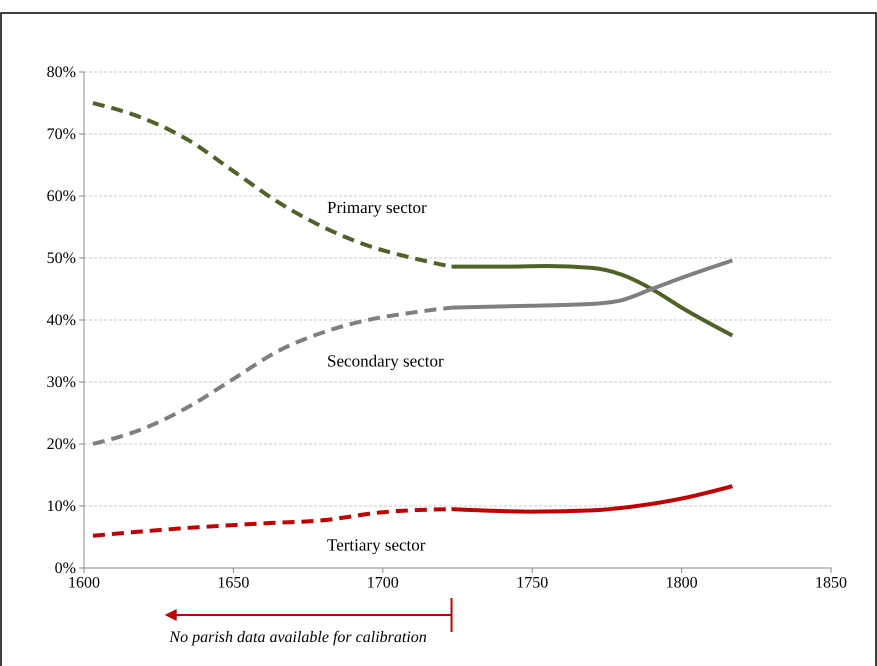 This screenshot has width=877, height=666. What do you see at coordinates (382, 583) in the screenshot?
I see `x-tick-label: 1700` at bounding box center [382, 583].